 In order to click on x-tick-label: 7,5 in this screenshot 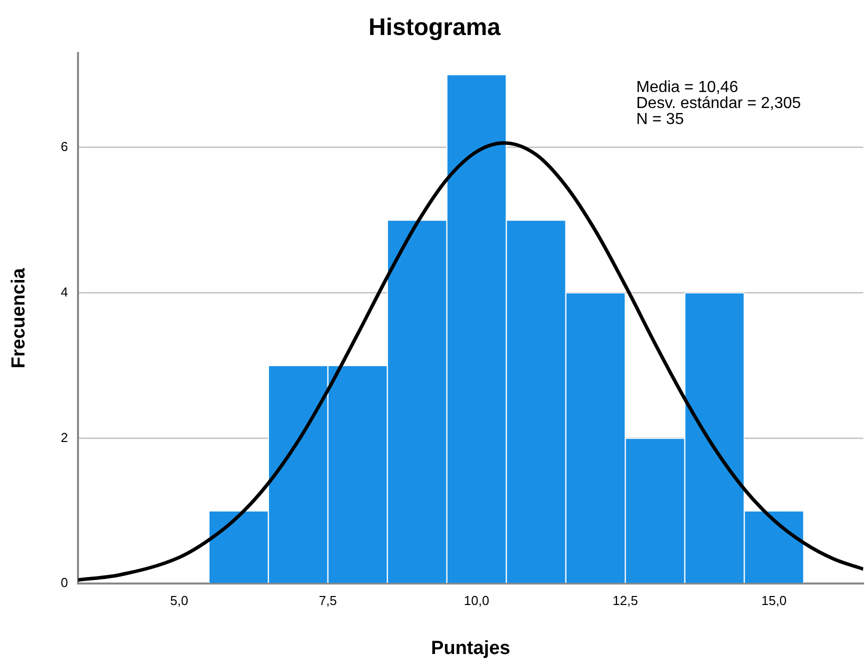, I will do `click(327, 600)`.